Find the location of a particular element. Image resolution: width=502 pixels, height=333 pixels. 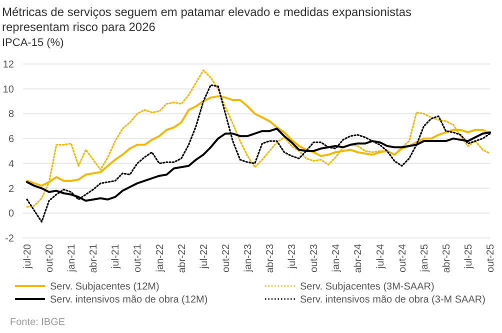

x-tick-label: jul-22 is located at coordinates (204, 257).